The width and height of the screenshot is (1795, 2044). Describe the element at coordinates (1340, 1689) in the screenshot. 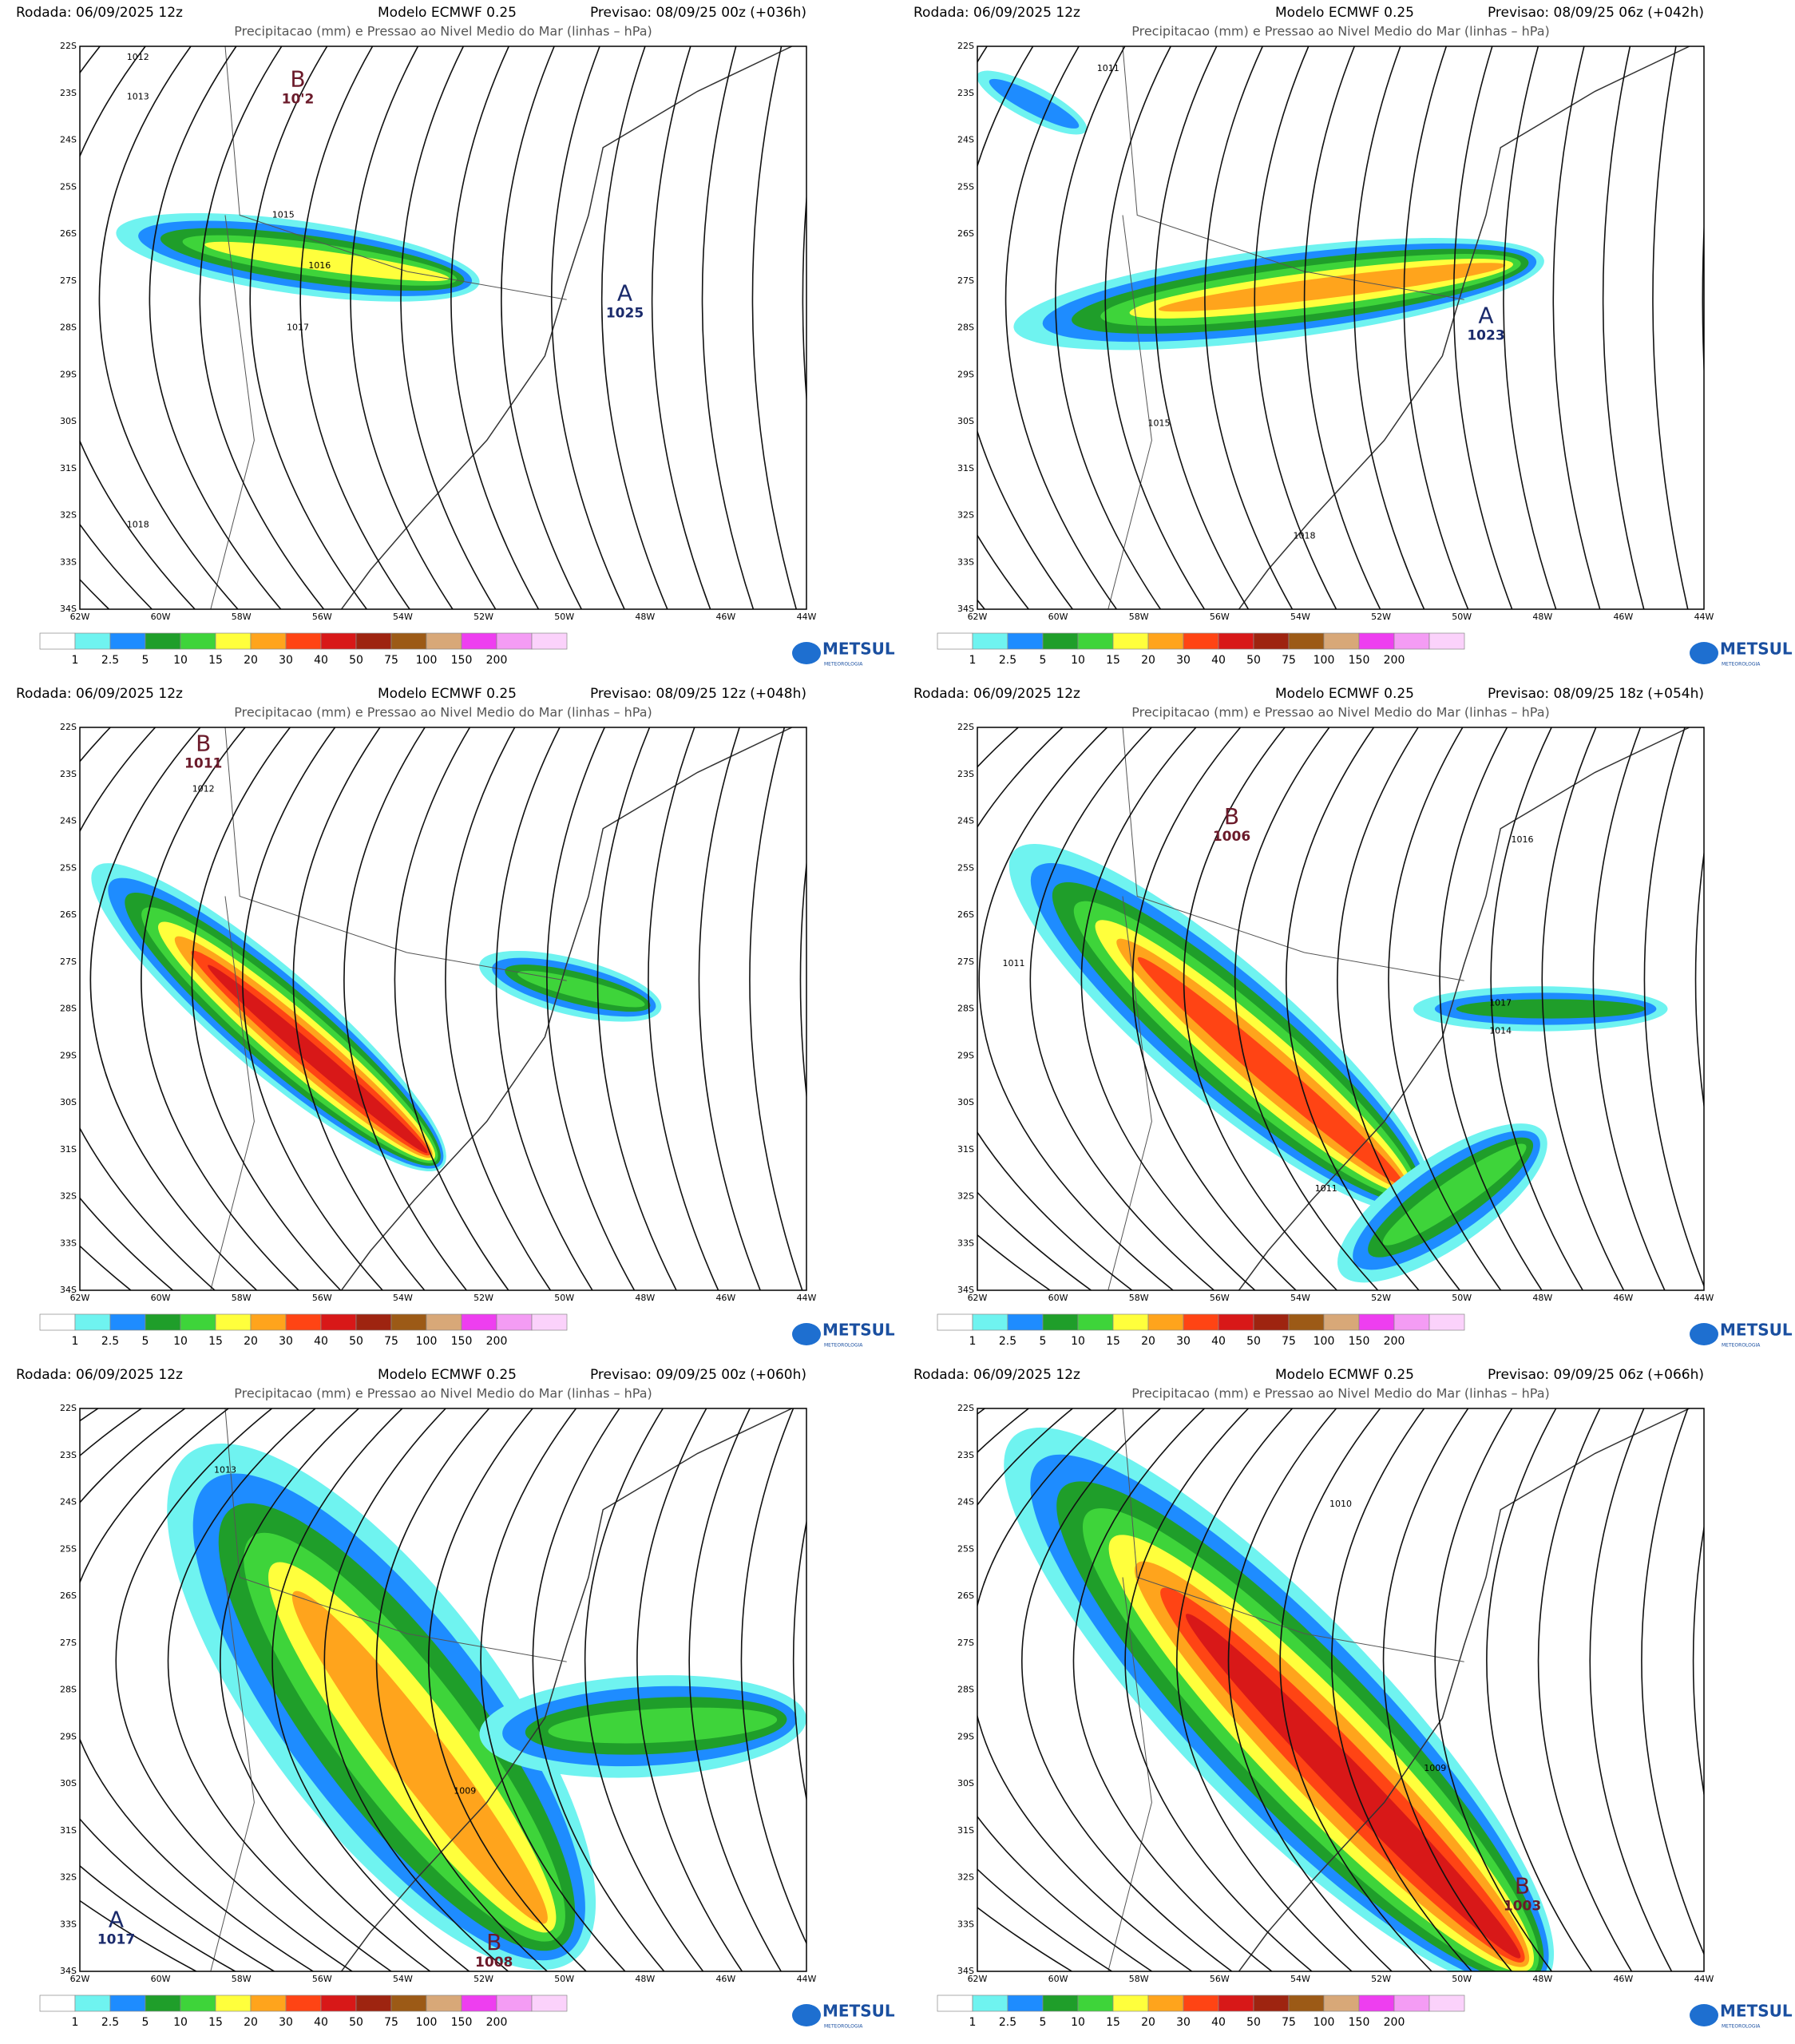

I see `map-area` at that location.